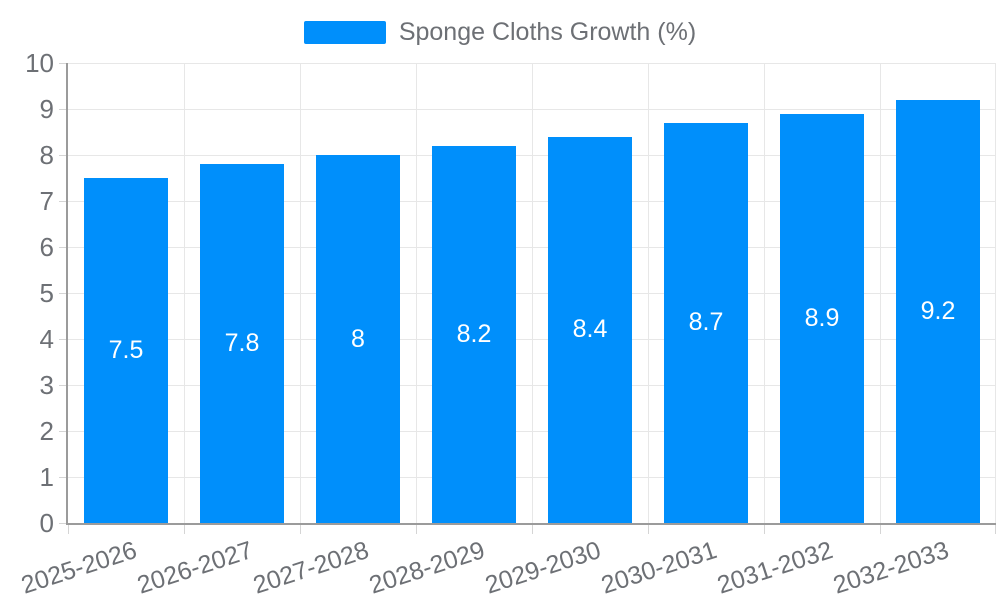  What do you see at coordinates (79, 568) in the screenshot?
I see `x-axis-label: 2025-2026` at bounding box center [79, 568].